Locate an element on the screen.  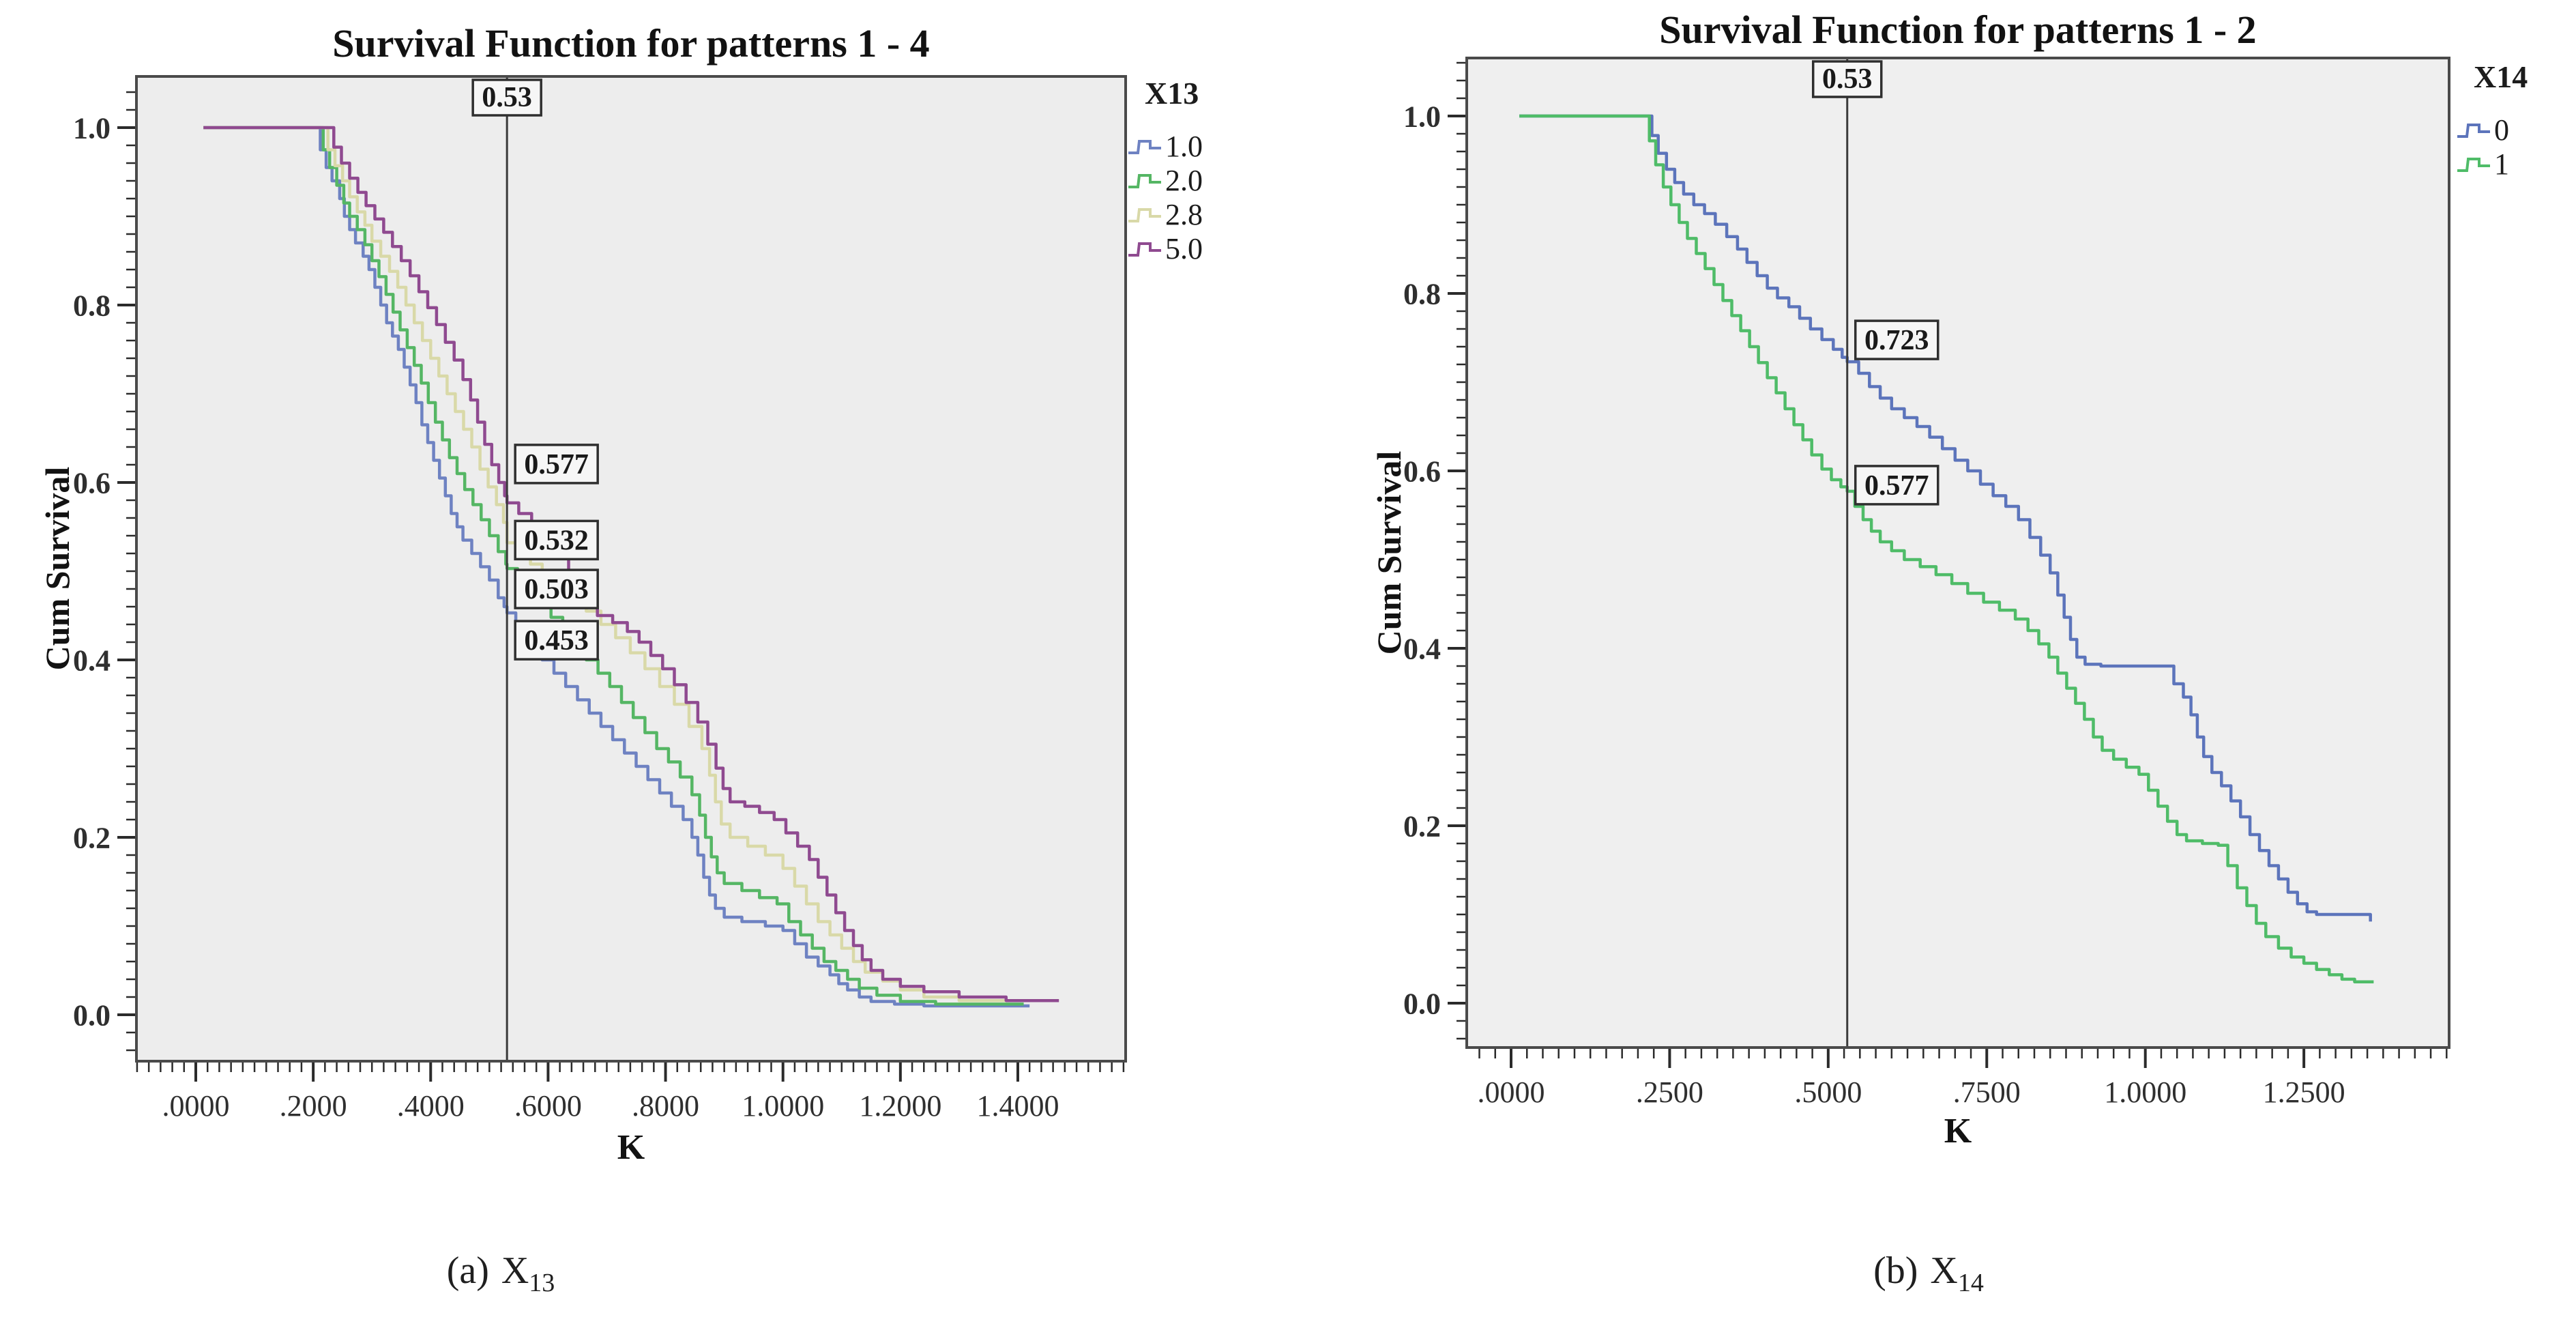
svg-text: 0.453 is located at coordinates (556, 641).